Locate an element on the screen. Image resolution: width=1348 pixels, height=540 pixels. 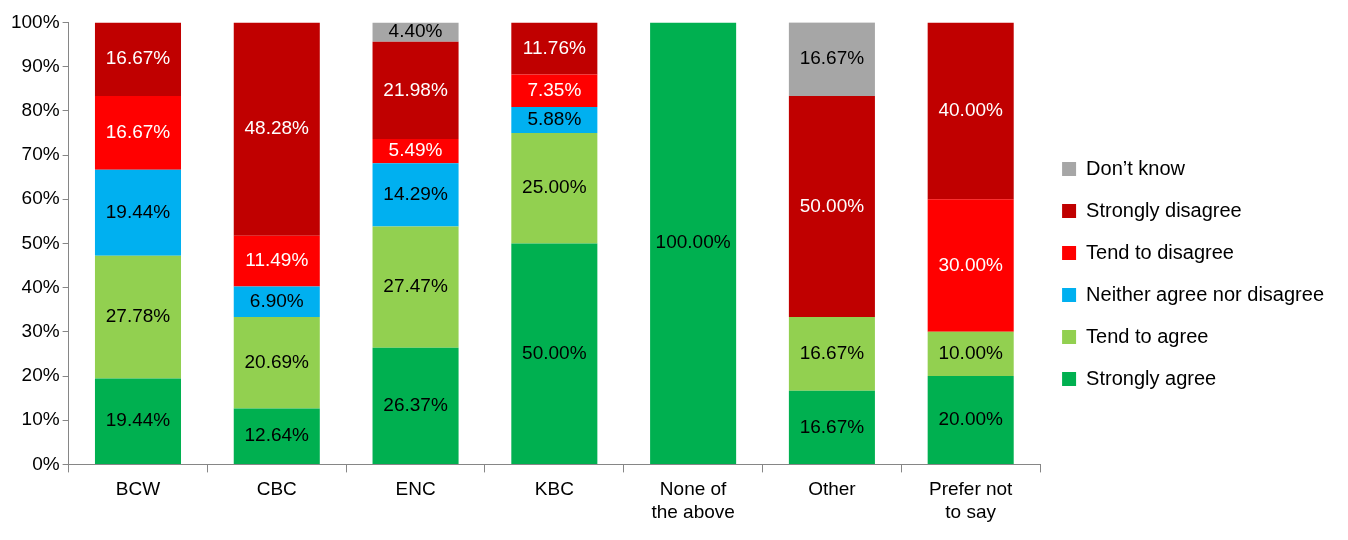
data-label: 11.76% is located at coordinates (554, 47).